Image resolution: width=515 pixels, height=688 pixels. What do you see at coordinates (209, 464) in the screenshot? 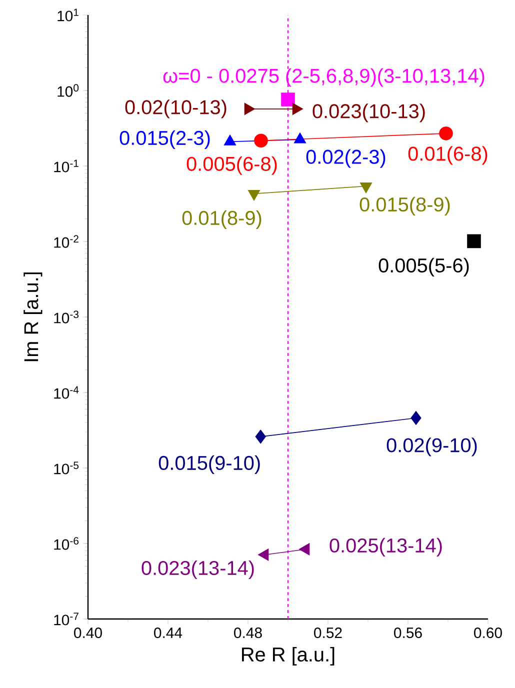
I see `annotation: 0.015(9-10)` at bounding box center [209, 464].